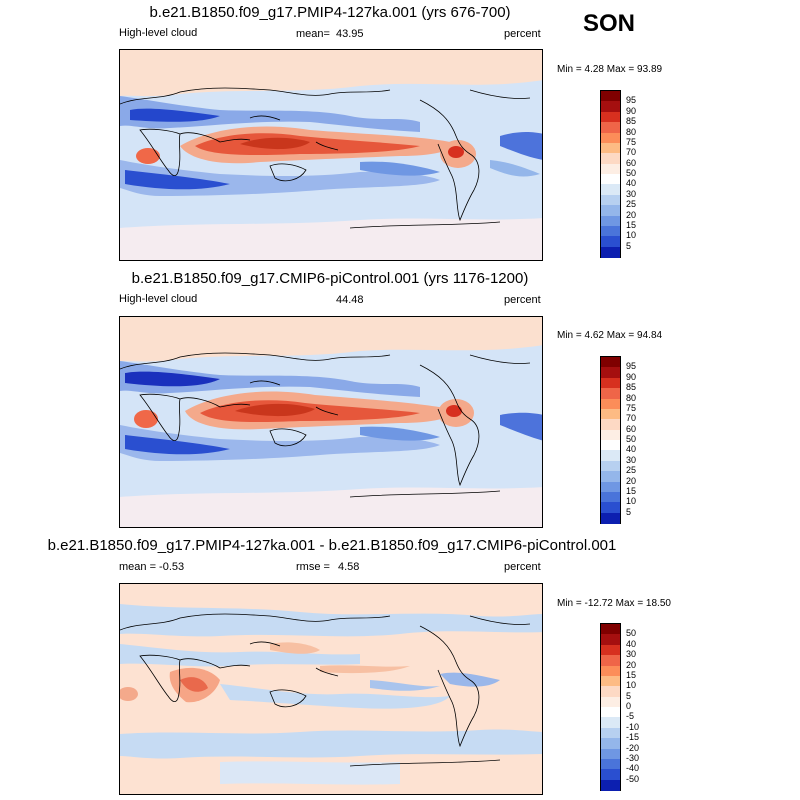 The height and width of the screenshot is (800, 800). What do you see at coordinates (610, 69) in the screenshot?
I see `panel-1-minmax: Min = 4.28 Max = 93.89` at bounding box center [610, 69].